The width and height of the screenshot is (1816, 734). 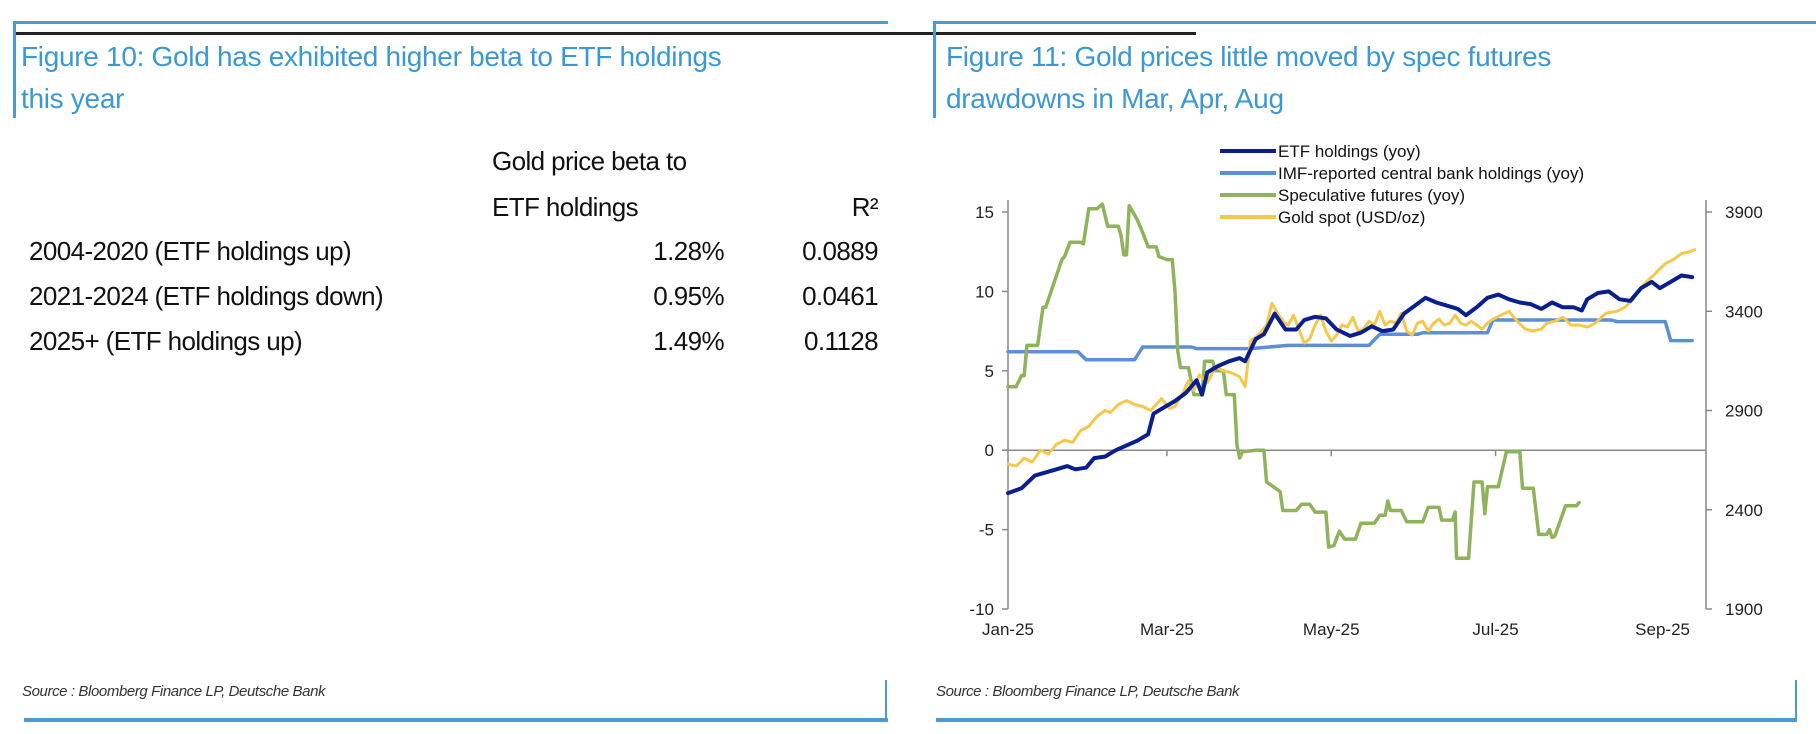 I want to click on row-period: 2025+ (ETF holdings up), so click(x=166, y=341).